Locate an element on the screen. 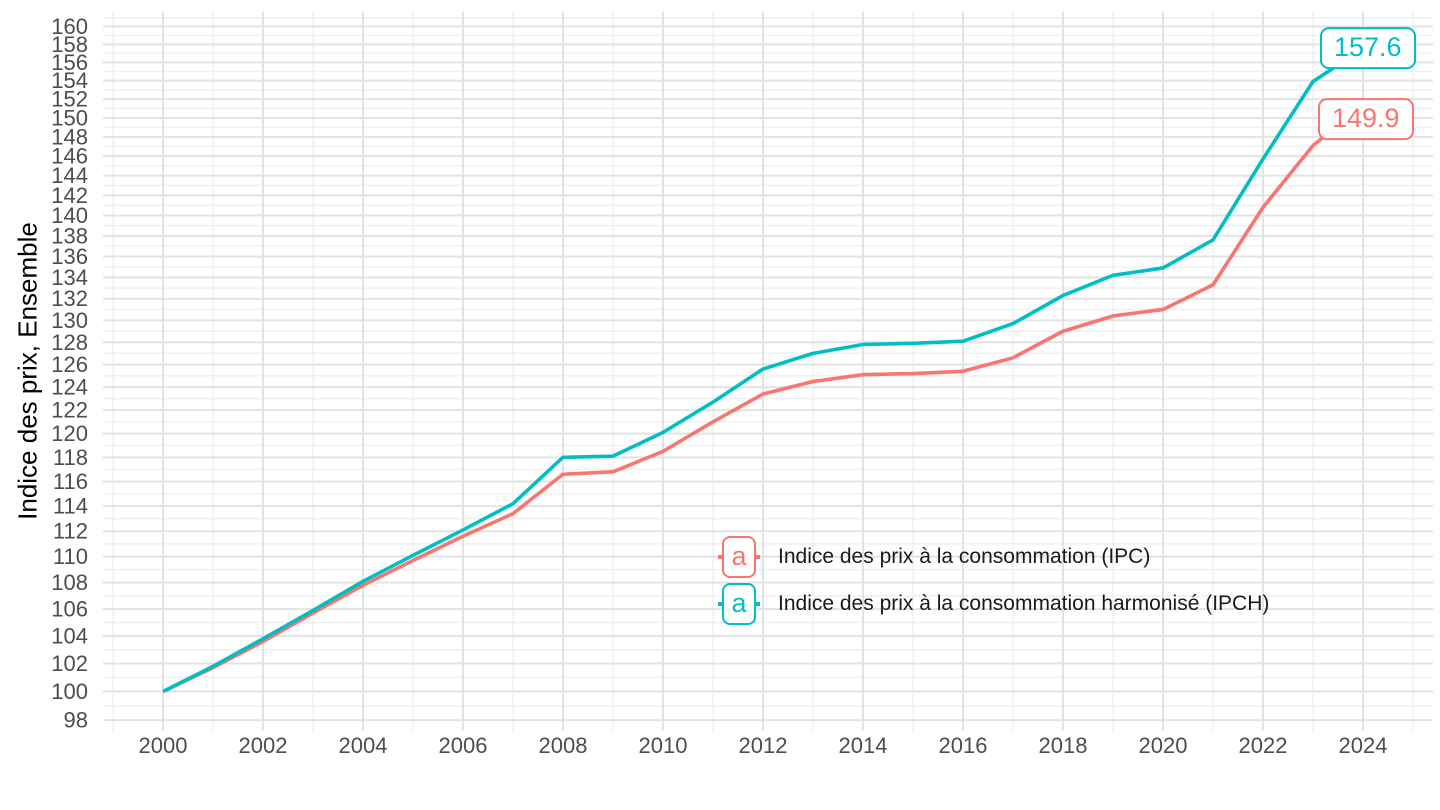 Image resolution: width=1440 pixels, height=810 pixels. end-label-ipch: 157.6 is located at coordinates (1368, 48).